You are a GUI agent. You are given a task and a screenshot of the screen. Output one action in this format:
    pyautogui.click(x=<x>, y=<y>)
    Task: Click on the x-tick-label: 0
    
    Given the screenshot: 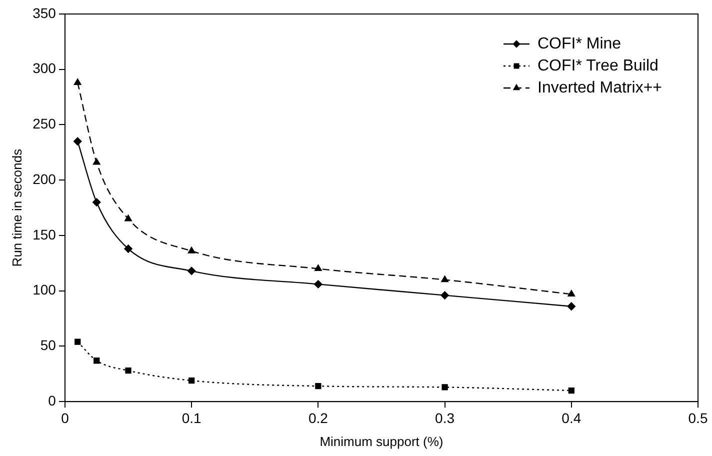 What is the action you would take?
    pyautogui.click(x=65, y=418)
    